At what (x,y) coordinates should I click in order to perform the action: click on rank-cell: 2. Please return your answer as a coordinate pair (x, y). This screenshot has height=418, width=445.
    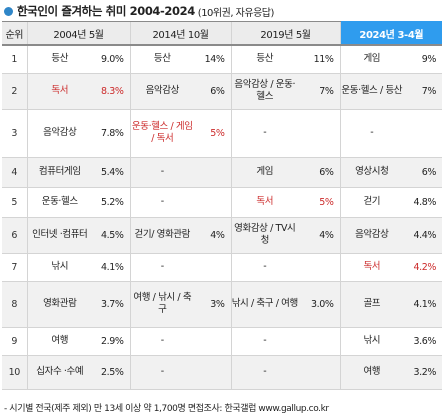
    Looking at the image, I should click on (14, 91).